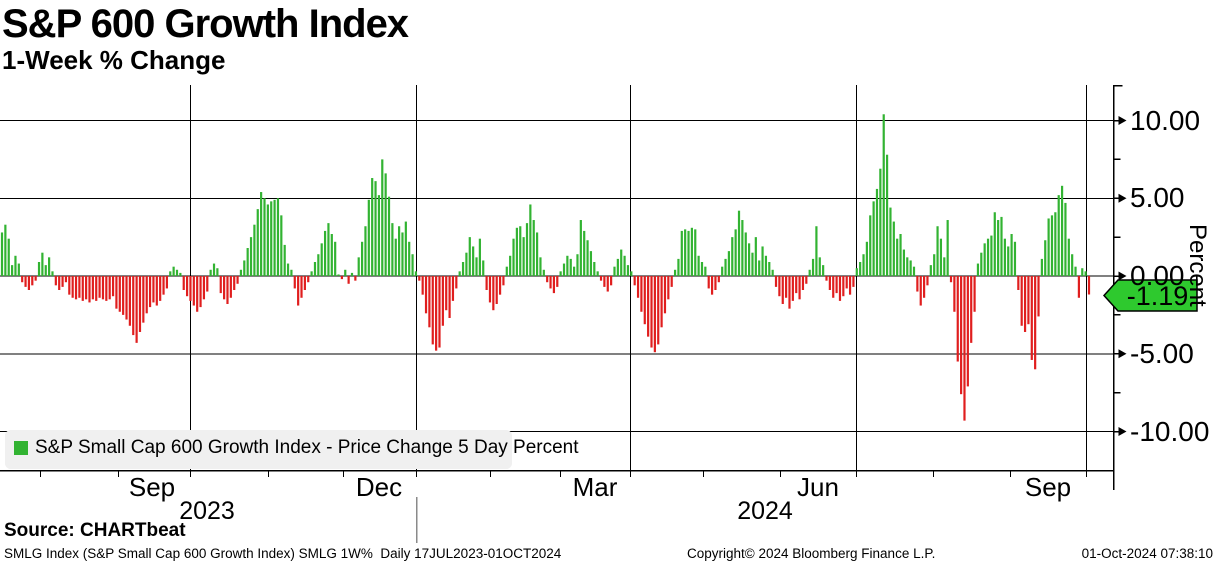 The width and height of the screenshot is (1224, 566). I want to click on chart-subtitle: 1-Week % Change, so click(114, 60).